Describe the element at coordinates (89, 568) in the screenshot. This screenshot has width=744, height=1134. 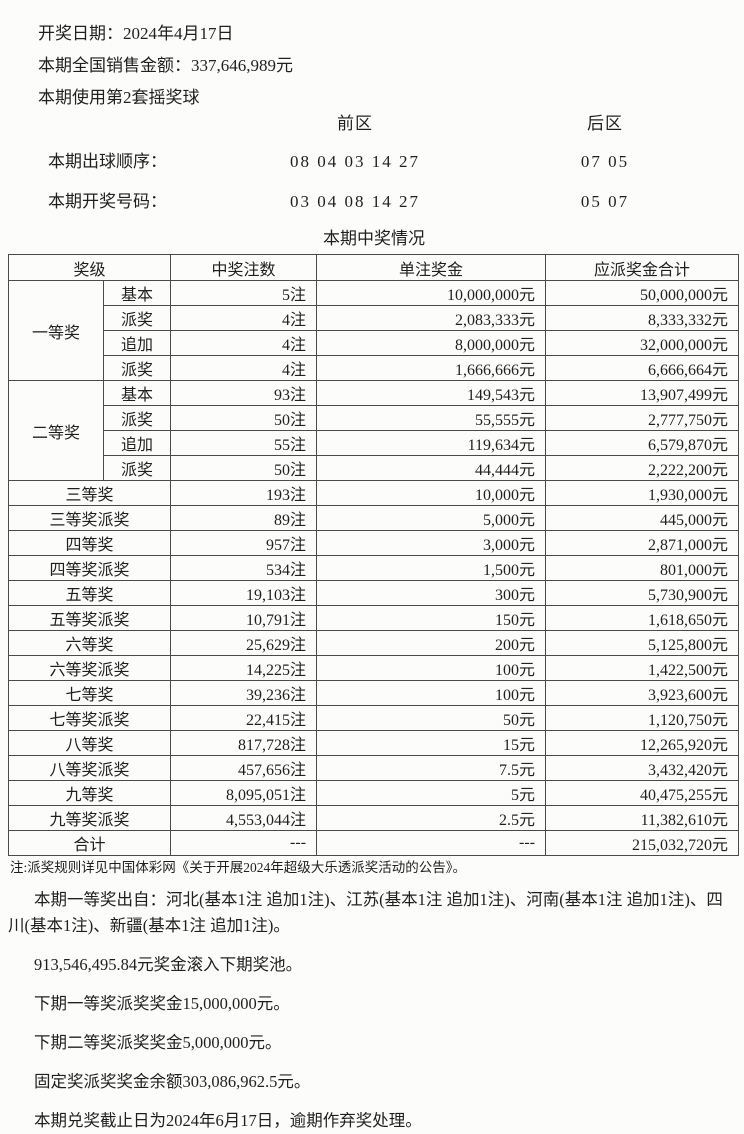
I see `prize-level-cell: 四等奖派奖` at that location.